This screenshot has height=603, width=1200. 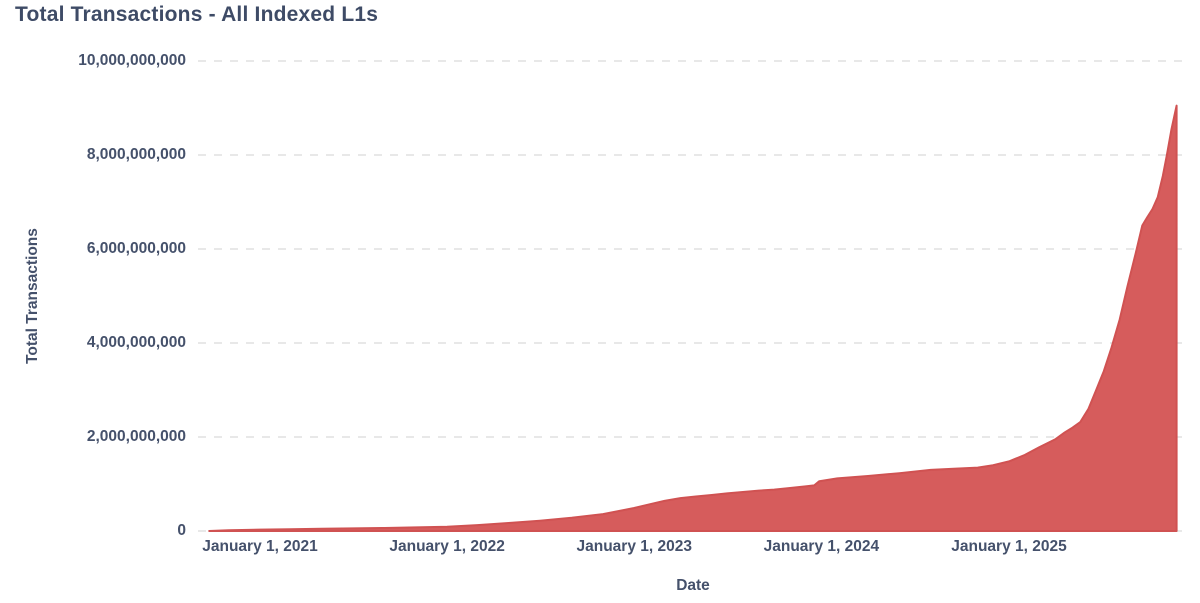 What do you see at coordinates (197, 14) in the screenshot?
I see `chart-title: Total Transactions - All Indexed L1s` at bounding box center [197, 14].